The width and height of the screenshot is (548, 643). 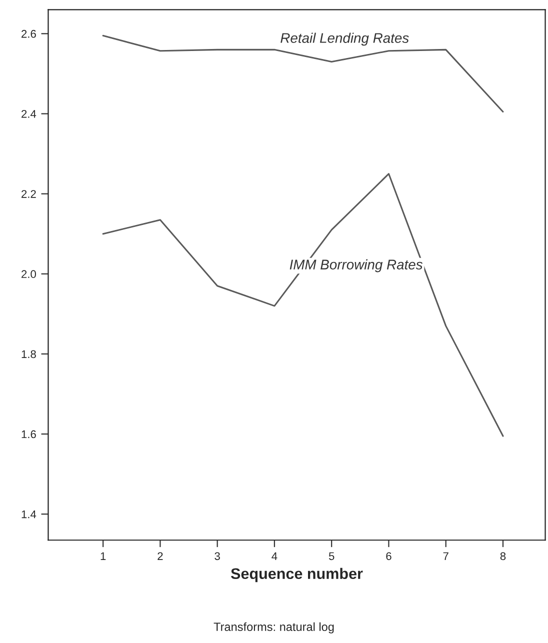 What do you see at coordinates (303, 73) in the screenshot?
I see `line-series` at bounding box center [303, 73].